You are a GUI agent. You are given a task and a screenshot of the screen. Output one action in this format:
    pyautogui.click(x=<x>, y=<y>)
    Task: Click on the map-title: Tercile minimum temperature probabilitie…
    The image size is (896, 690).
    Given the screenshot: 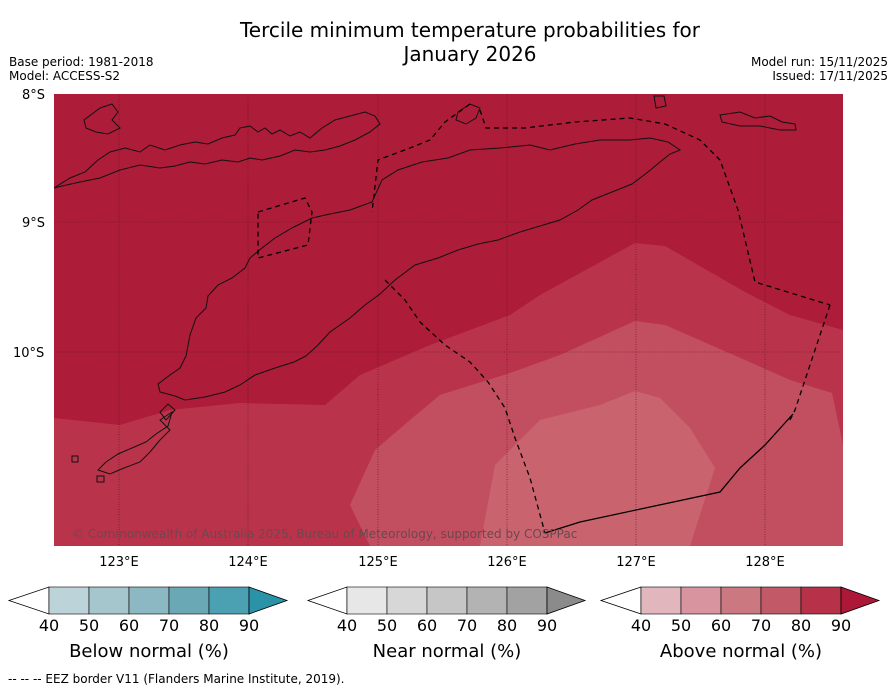 What is the action you would take?
    pyautogui.click(x=448, y=42)
    